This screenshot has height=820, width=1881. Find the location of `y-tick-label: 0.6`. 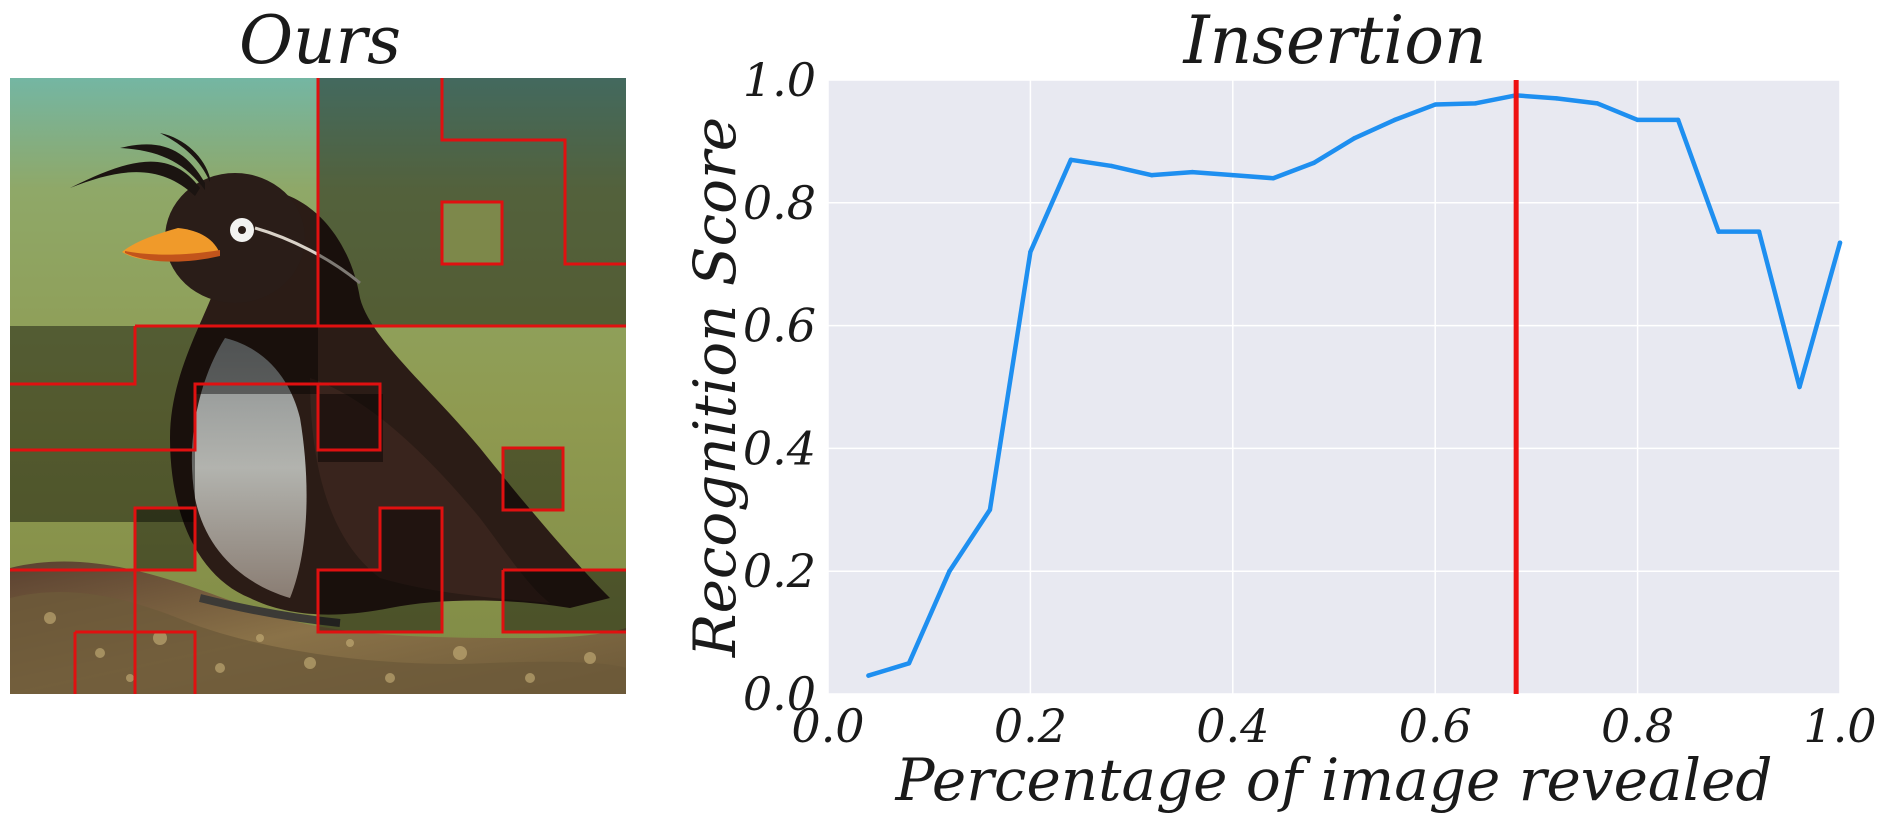

y-tick-label: 0.6 is located at coordinates (779, 326).